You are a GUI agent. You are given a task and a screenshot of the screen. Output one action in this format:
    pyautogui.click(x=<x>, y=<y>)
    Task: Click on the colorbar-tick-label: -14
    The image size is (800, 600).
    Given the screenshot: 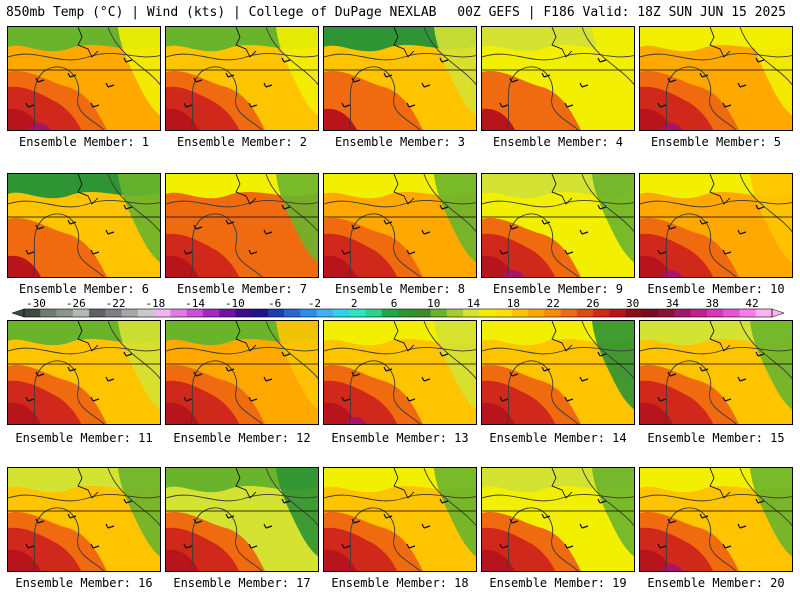 What is the action you would take?
    pyautogui.click(x=195, y=303)
    